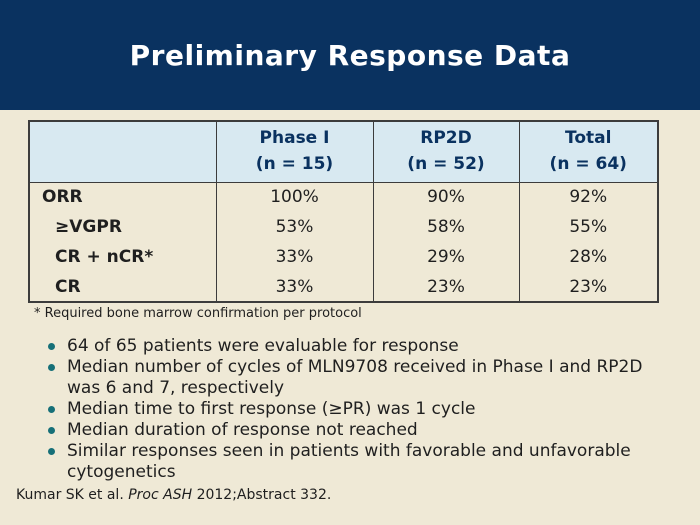  I want to click on citation-journal: Proc ASH, so click(160, 495).